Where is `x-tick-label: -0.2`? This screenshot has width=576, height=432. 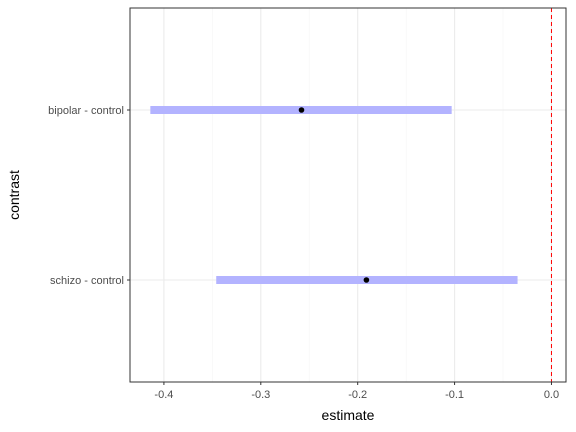 x-tick-label: -0.2 is located at coordinates (357, 395).